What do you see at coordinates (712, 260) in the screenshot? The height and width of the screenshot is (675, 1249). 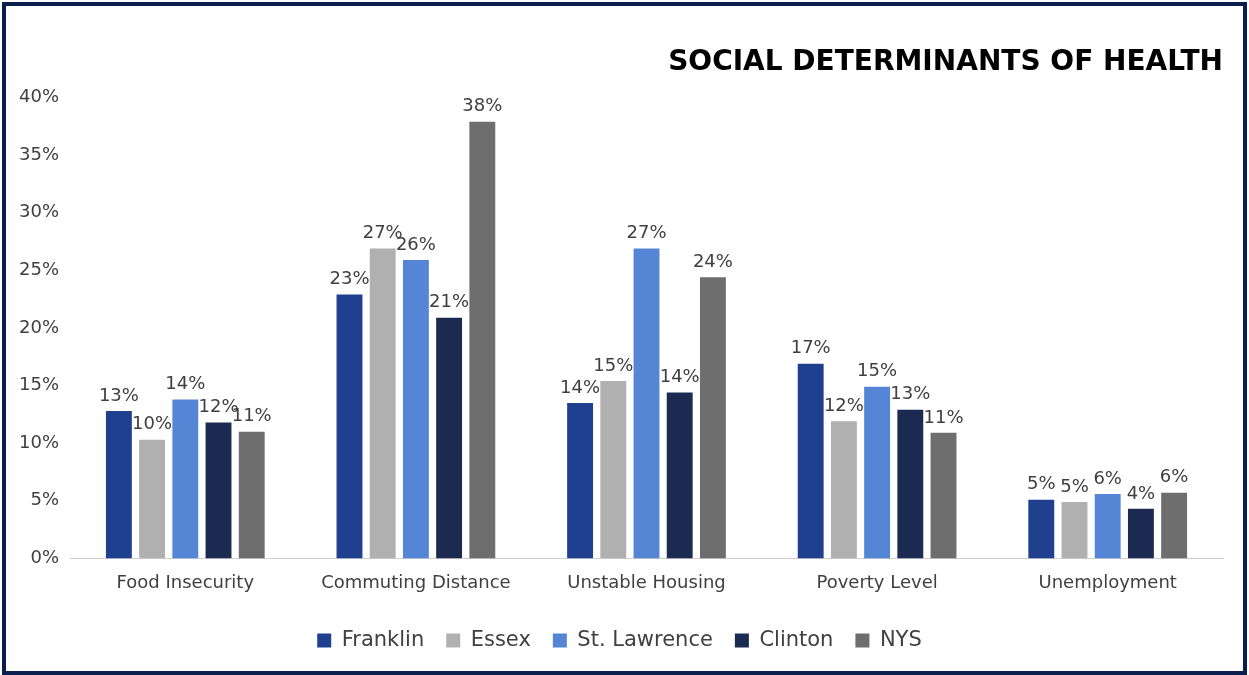 I see `data-label: 24%` at bounding box center [712, 260].